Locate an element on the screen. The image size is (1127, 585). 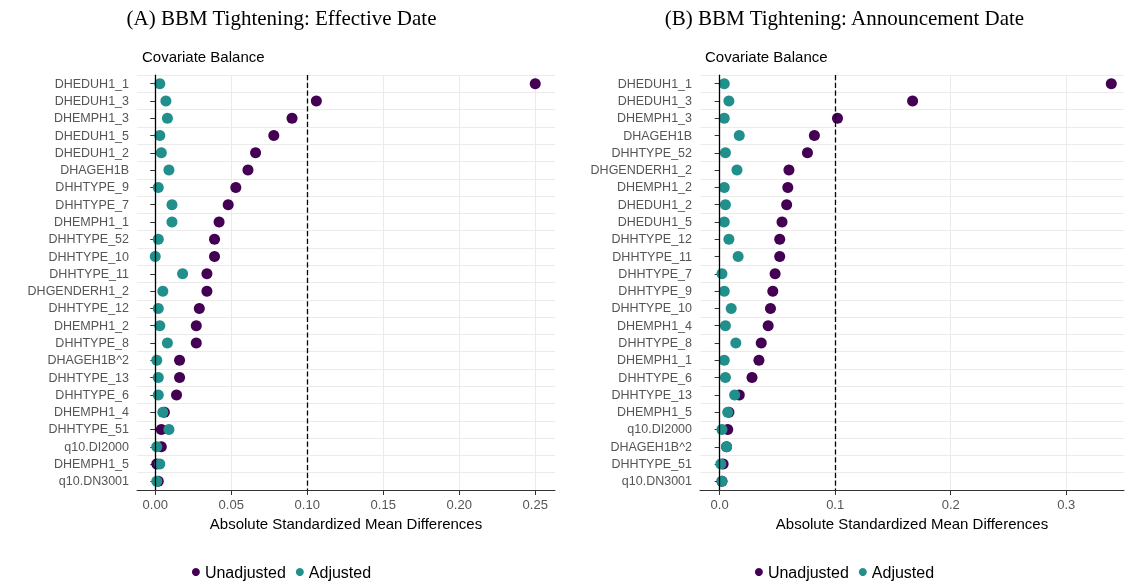
x-tick-label: 0.1 is located at coordinates (835, 504).